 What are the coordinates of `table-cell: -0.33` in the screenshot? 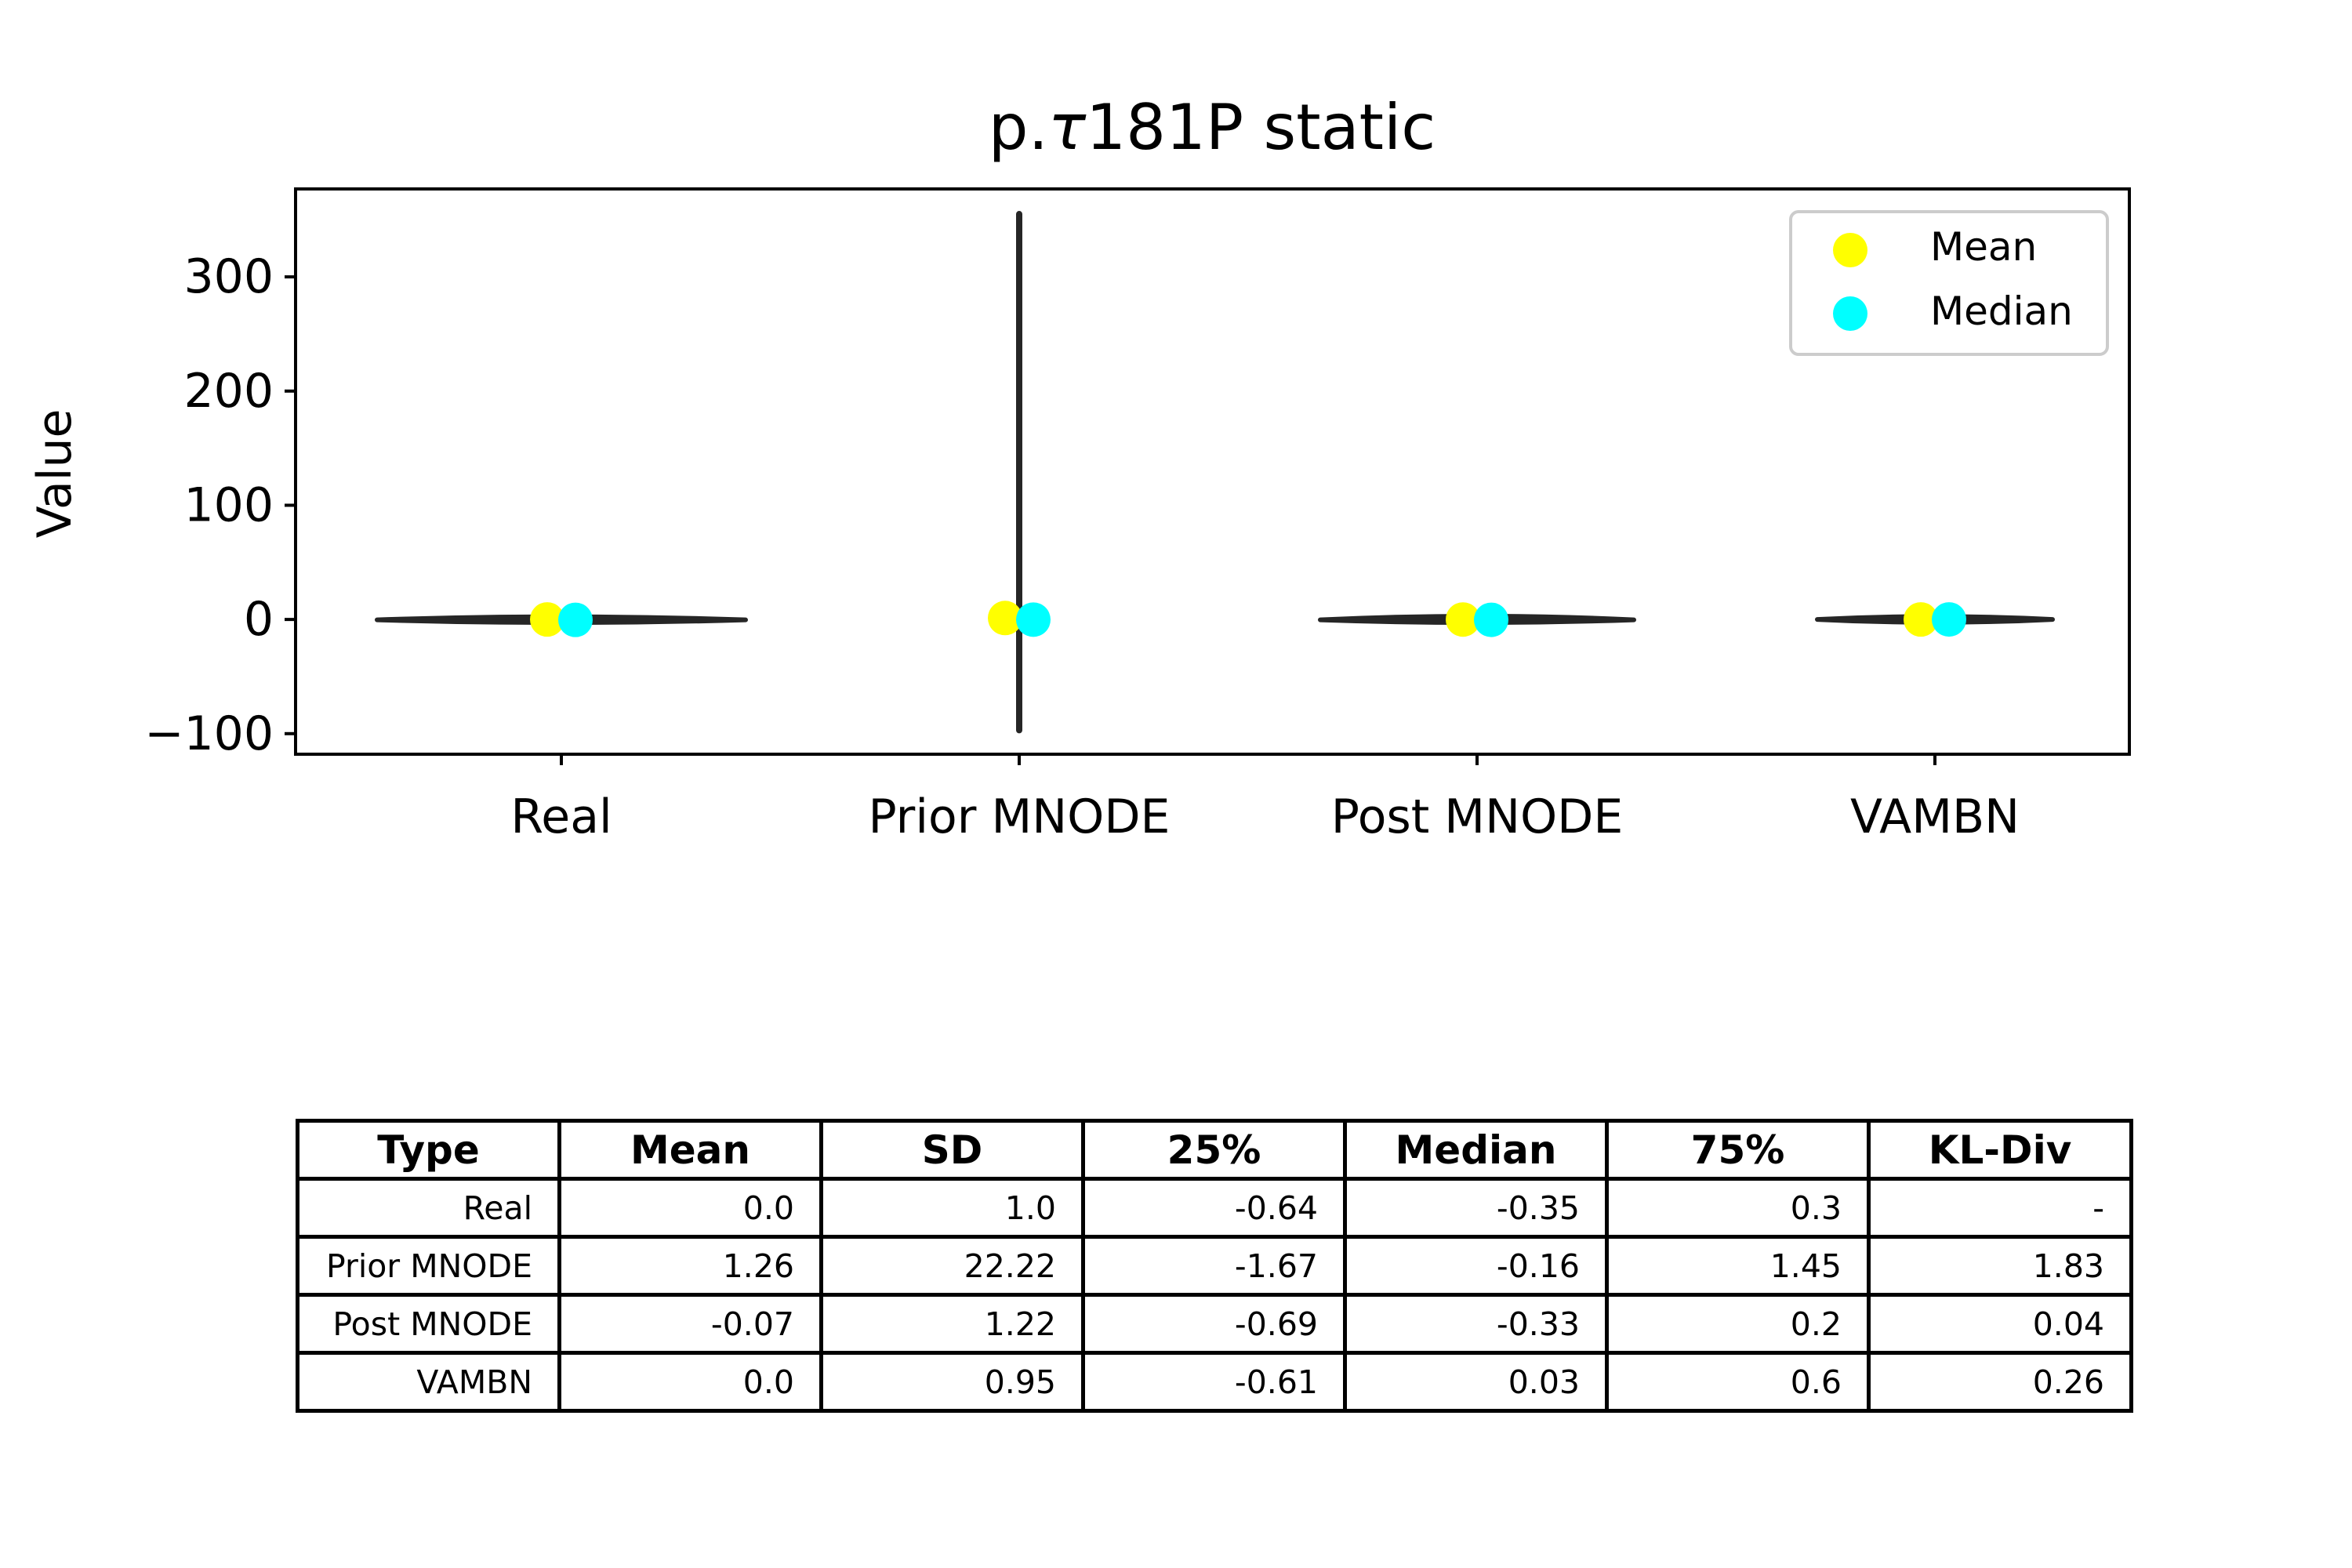 It's located at (1476, 1324).